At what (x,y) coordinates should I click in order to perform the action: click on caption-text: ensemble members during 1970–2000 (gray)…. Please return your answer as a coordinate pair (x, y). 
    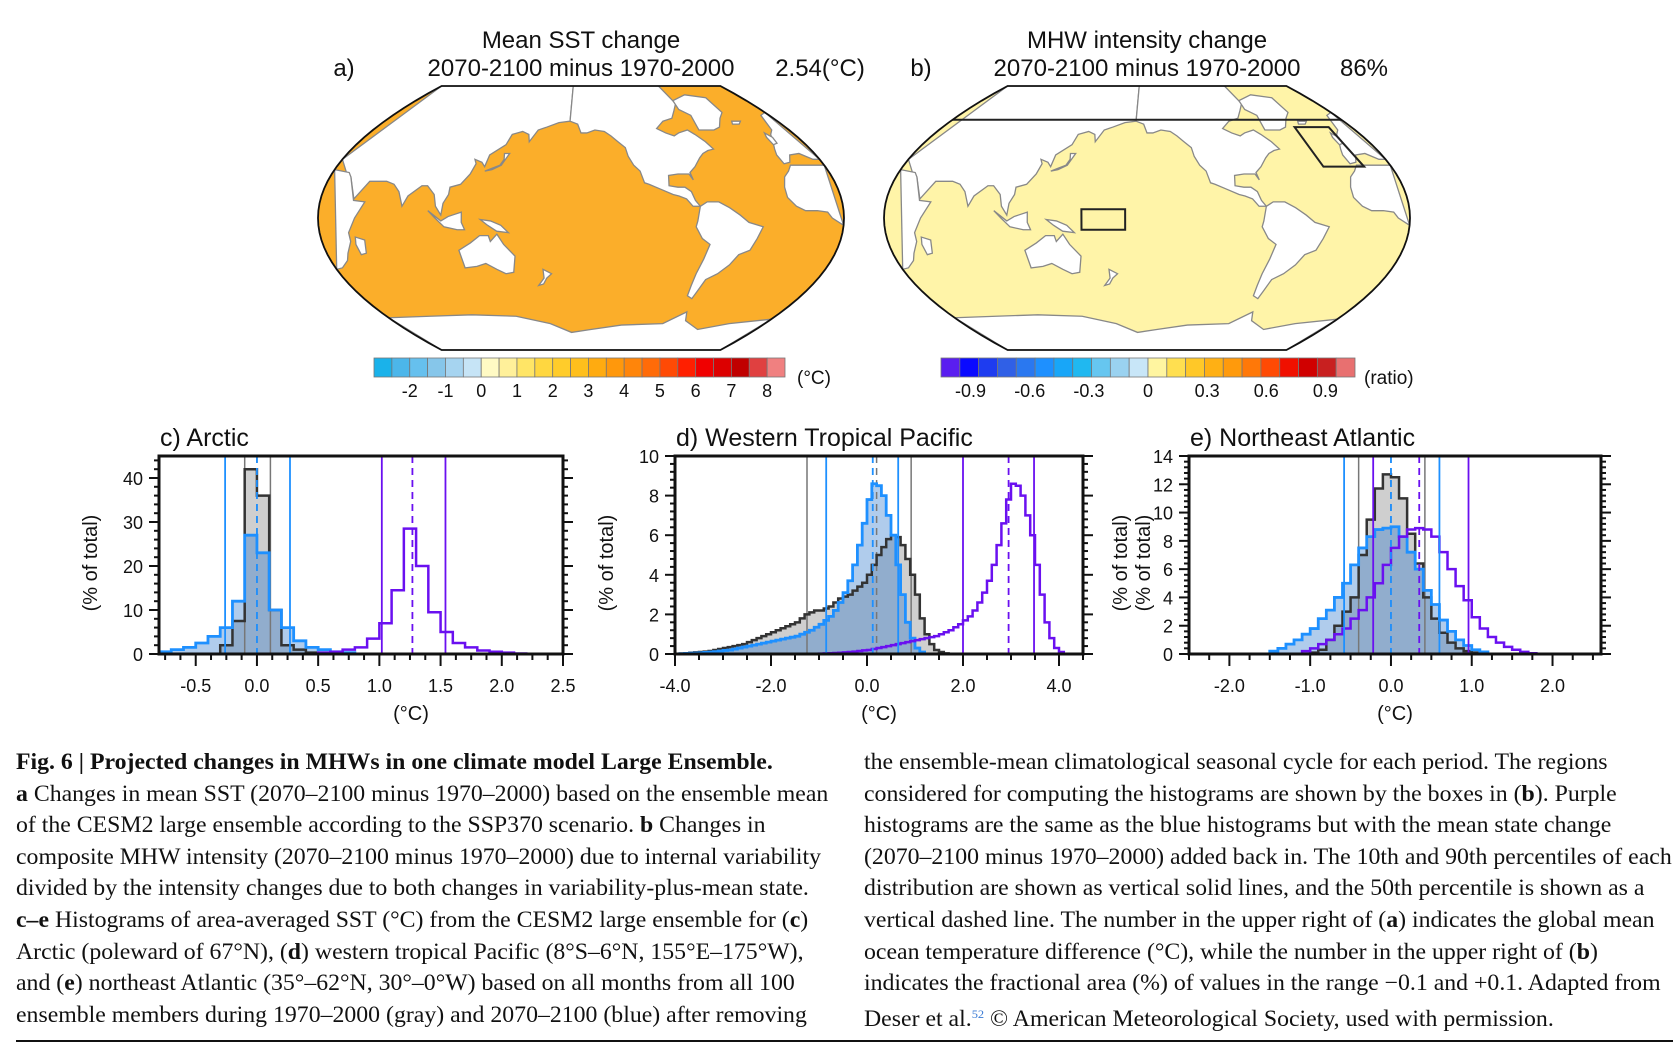
    Looking at the image, I should click on (411, 1014).